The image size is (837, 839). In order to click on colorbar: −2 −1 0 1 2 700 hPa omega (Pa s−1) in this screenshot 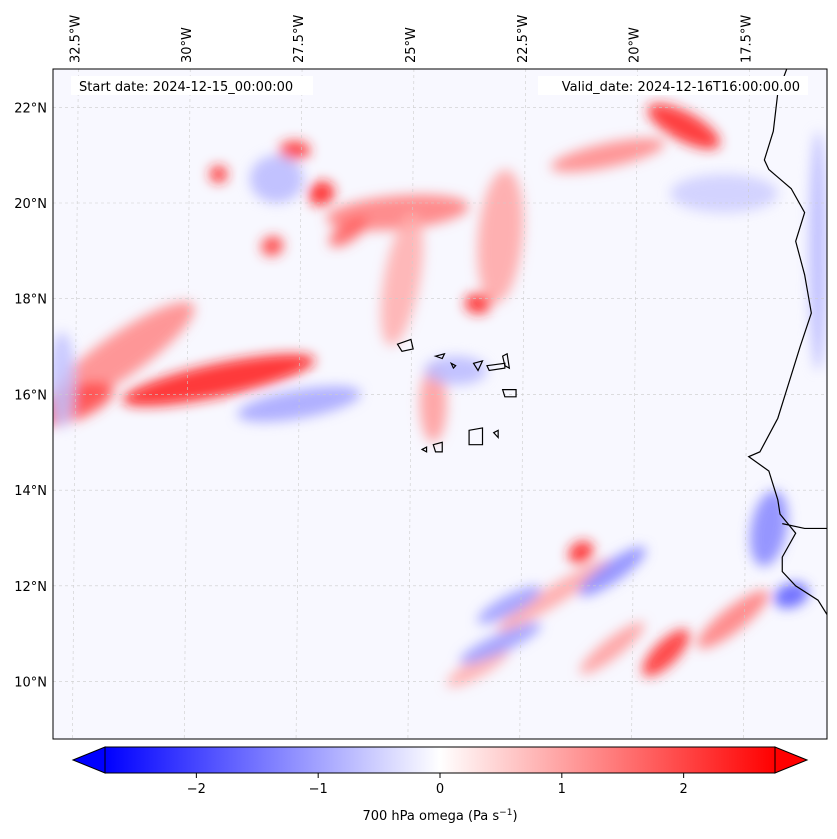, I will do `click(440, 785)`.